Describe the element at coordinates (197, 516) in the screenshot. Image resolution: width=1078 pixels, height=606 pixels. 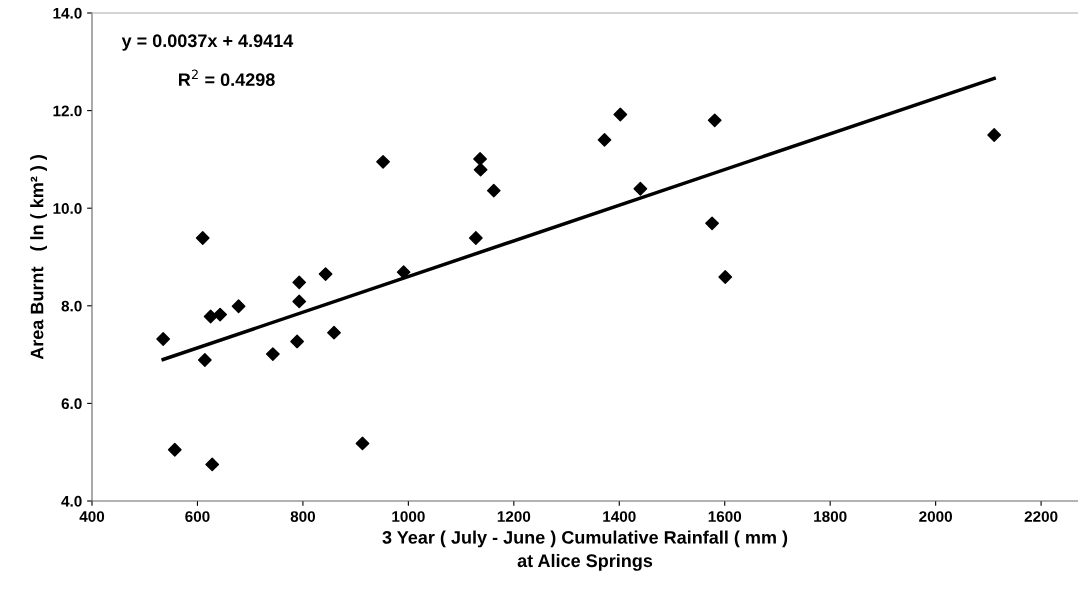
I see `x-tick-label: 600` at that location.